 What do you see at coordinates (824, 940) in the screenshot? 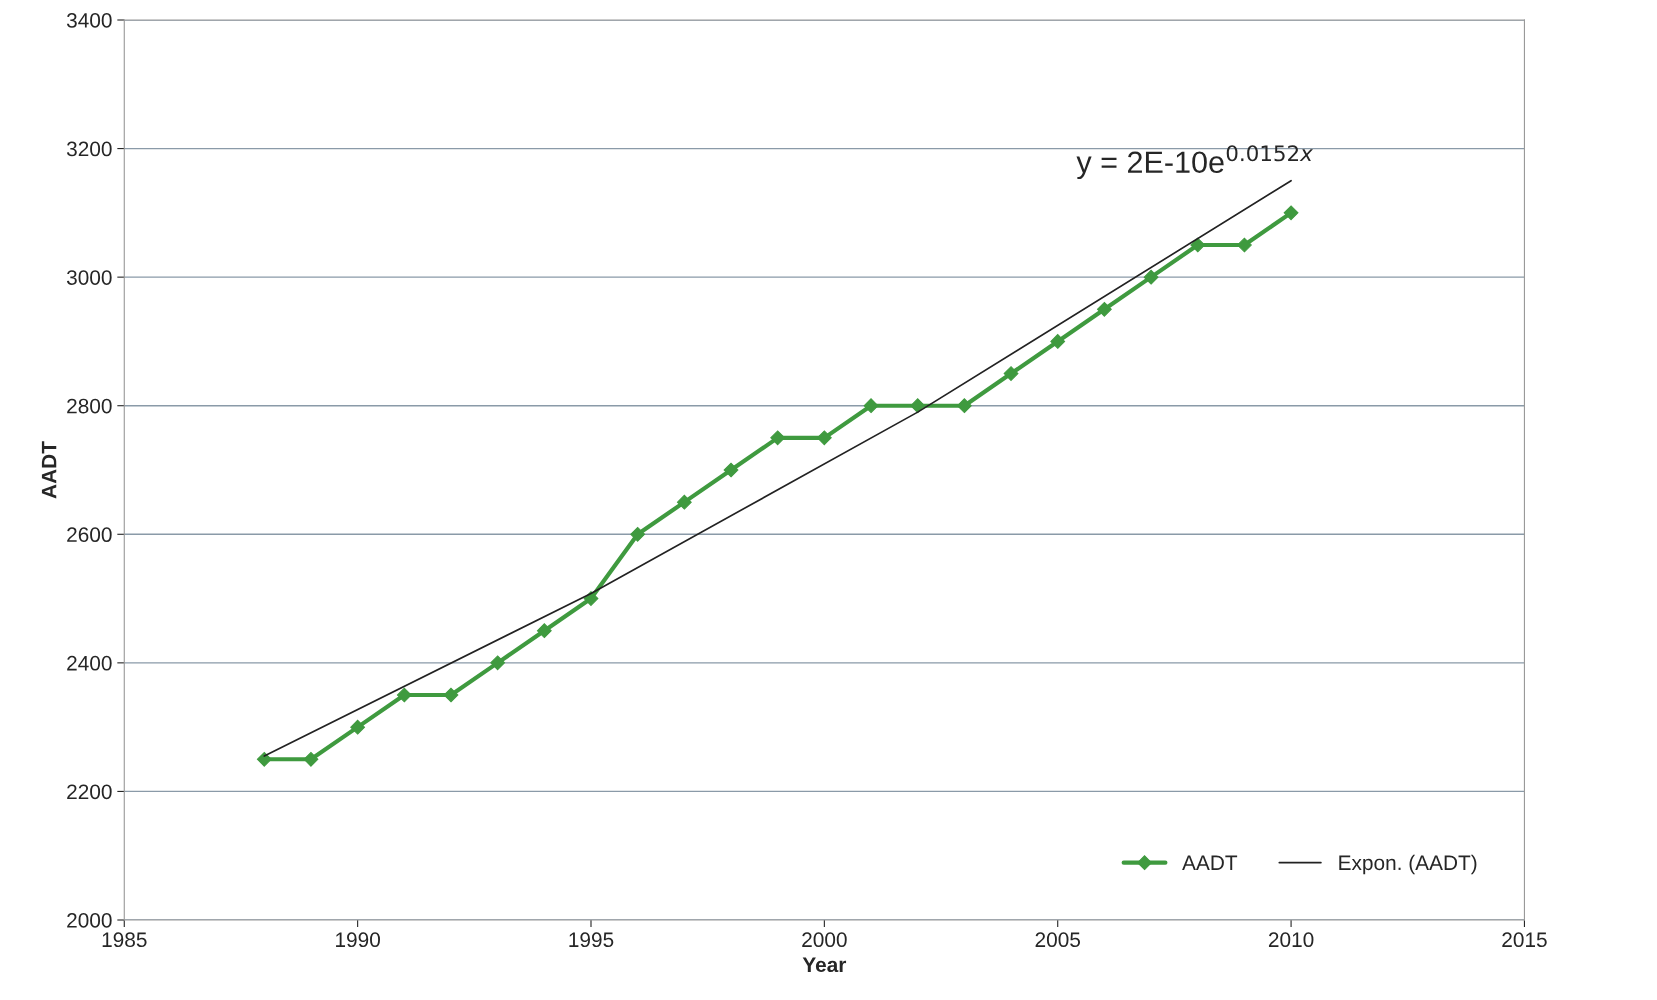
I see `x-tick-label: 2000` at bounding box center [824, 940].